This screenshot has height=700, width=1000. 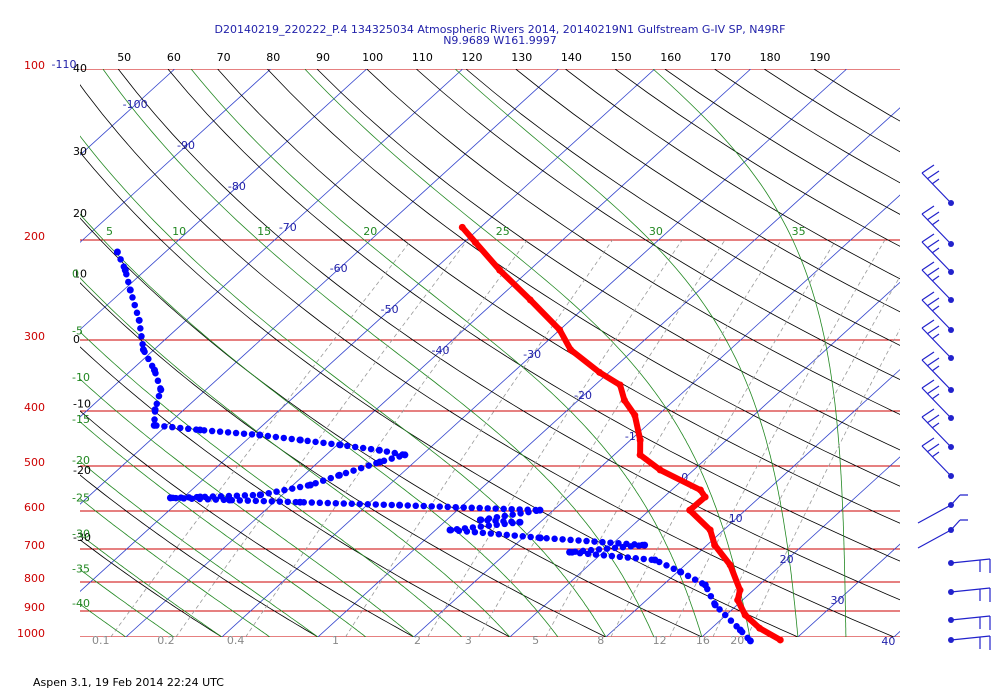 I want to click on isotherm-label: 10, so click(x=736, y=518).